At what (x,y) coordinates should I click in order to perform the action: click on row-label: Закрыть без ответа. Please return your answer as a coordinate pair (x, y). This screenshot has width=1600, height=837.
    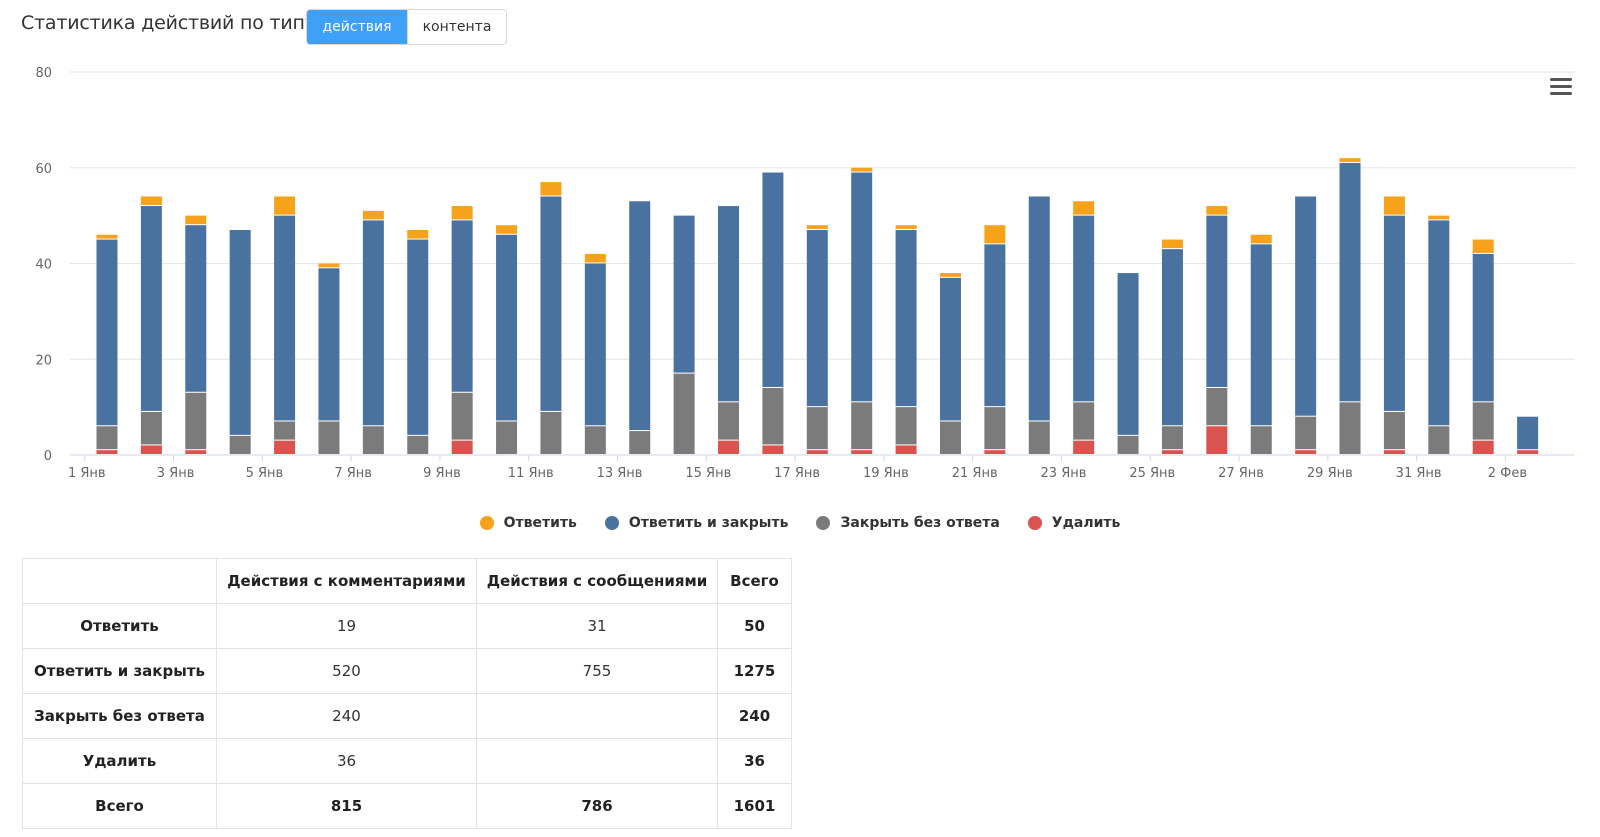
    Looking at the image, I should click on (119, 716).